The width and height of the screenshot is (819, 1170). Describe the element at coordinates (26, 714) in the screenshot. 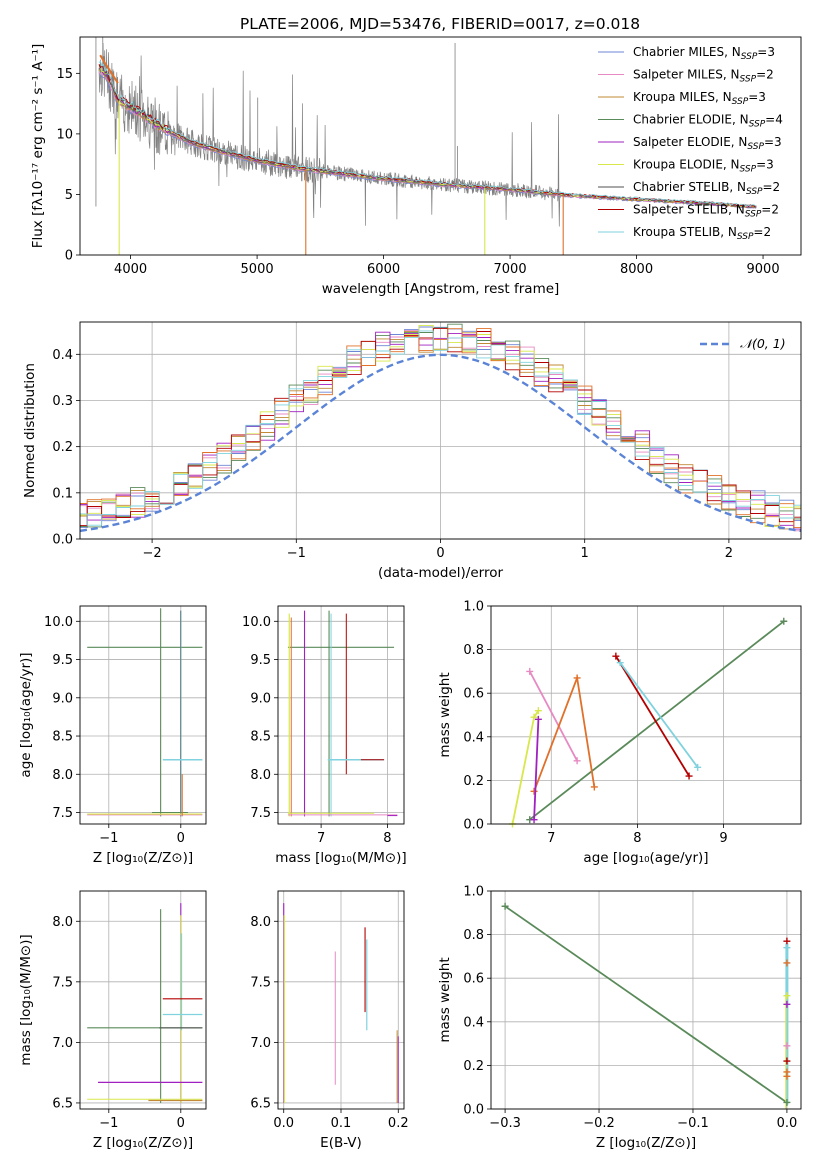

I see `y-axis-label: age [log₁₀(age/yr)]` at that location.